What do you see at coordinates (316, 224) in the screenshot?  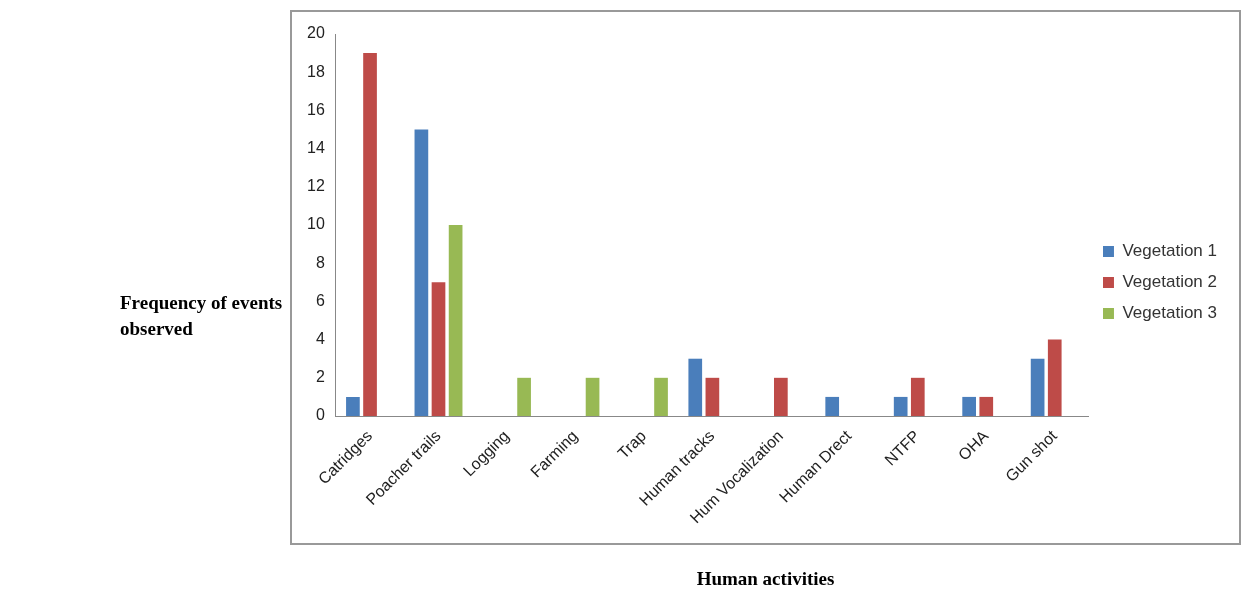 I see `y-tick-label: 10` at bounding box center [316, 224].